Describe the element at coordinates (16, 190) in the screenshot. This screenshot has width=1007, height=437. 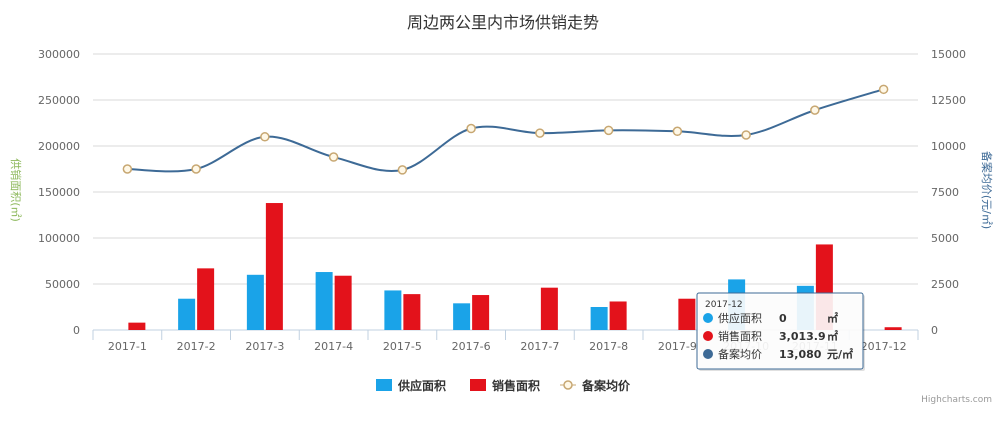
I see `left-axis-title: 供销面积(㎡)` at that location.